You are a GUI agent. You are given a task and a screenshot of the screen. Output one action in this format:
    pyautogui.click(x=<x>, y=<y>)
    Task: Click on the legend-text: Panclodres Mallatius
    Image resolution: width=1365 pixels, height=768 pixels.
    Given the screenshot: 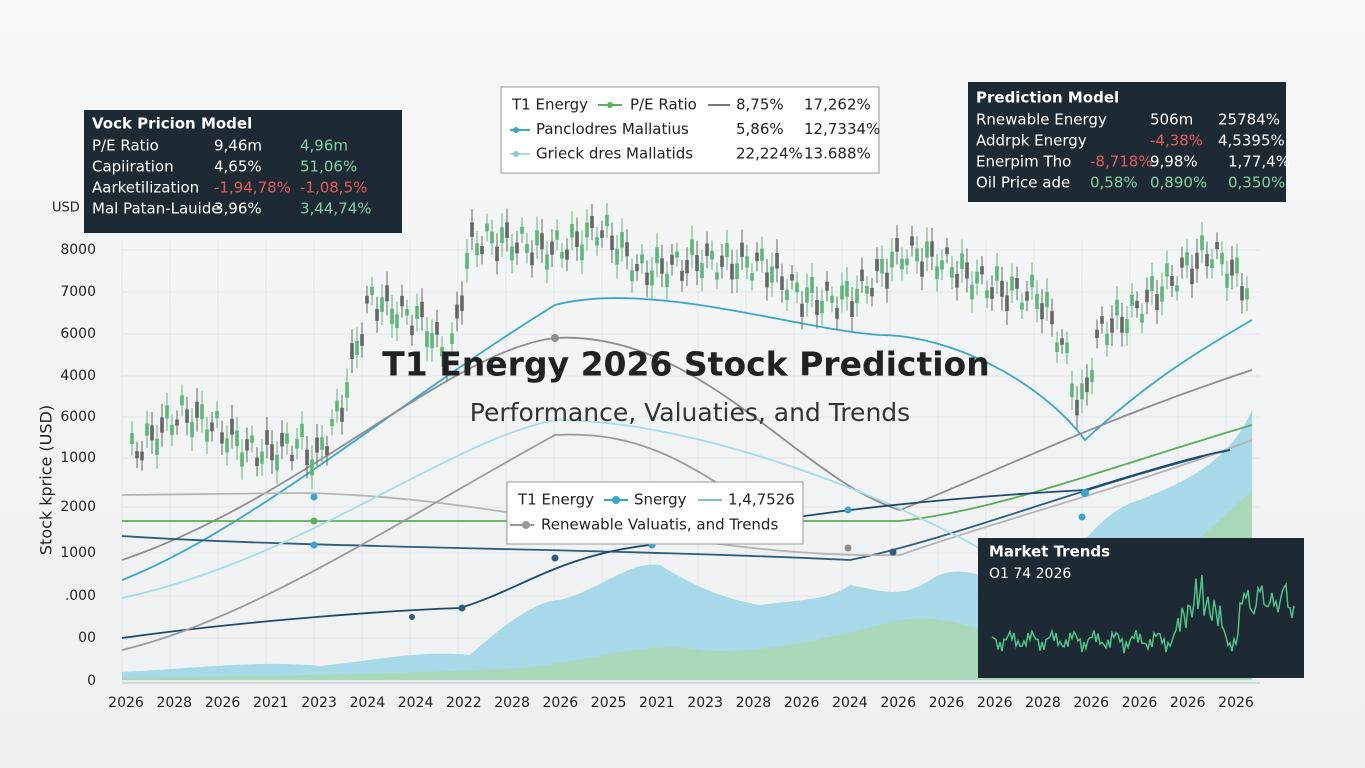 What is the action you would take?
    pyautogui.click(x=612, y=129)
    